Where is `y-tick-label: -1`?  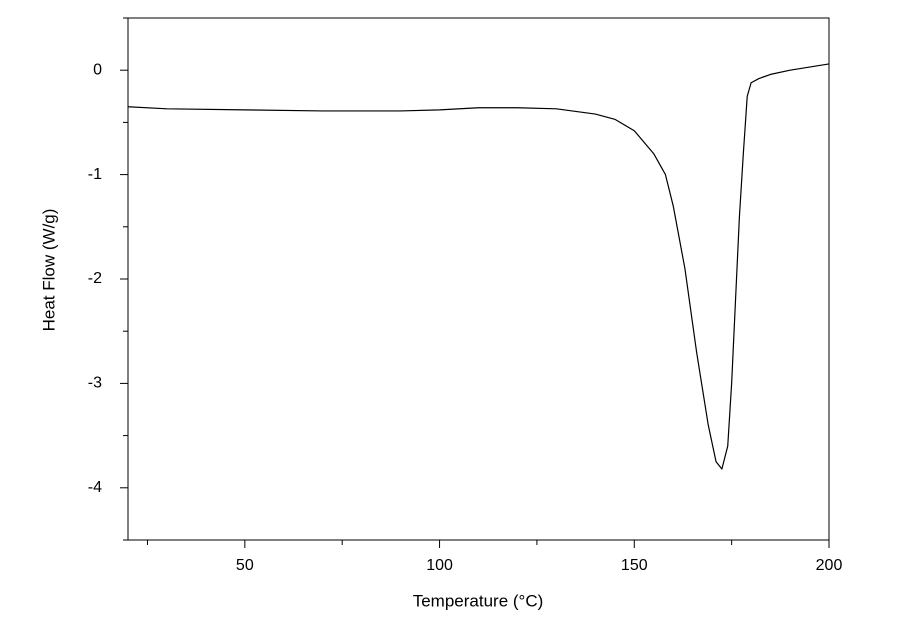 y-tick-label: -1 is located at coordinates (95, 174).